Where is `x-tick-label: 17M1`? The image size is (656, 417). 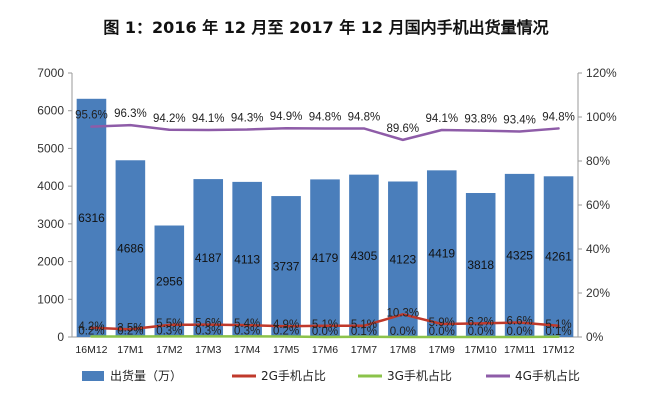
x-tick-label: 17M1 is located at coordinates (130, 350).